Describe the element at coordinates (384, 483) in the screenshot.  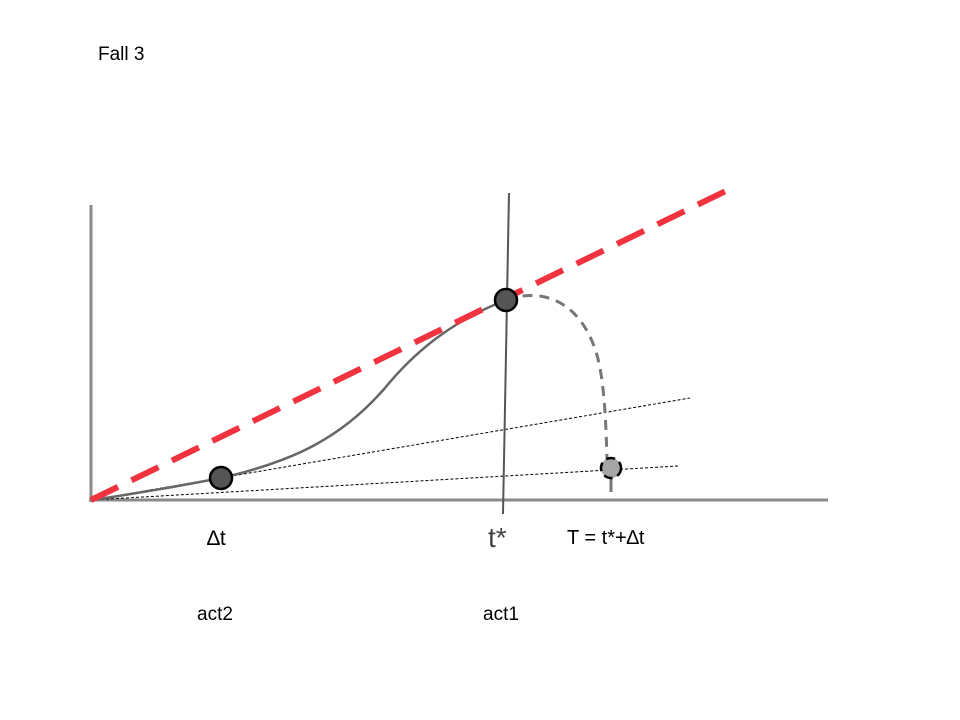
I see `ray-lower` at that location.